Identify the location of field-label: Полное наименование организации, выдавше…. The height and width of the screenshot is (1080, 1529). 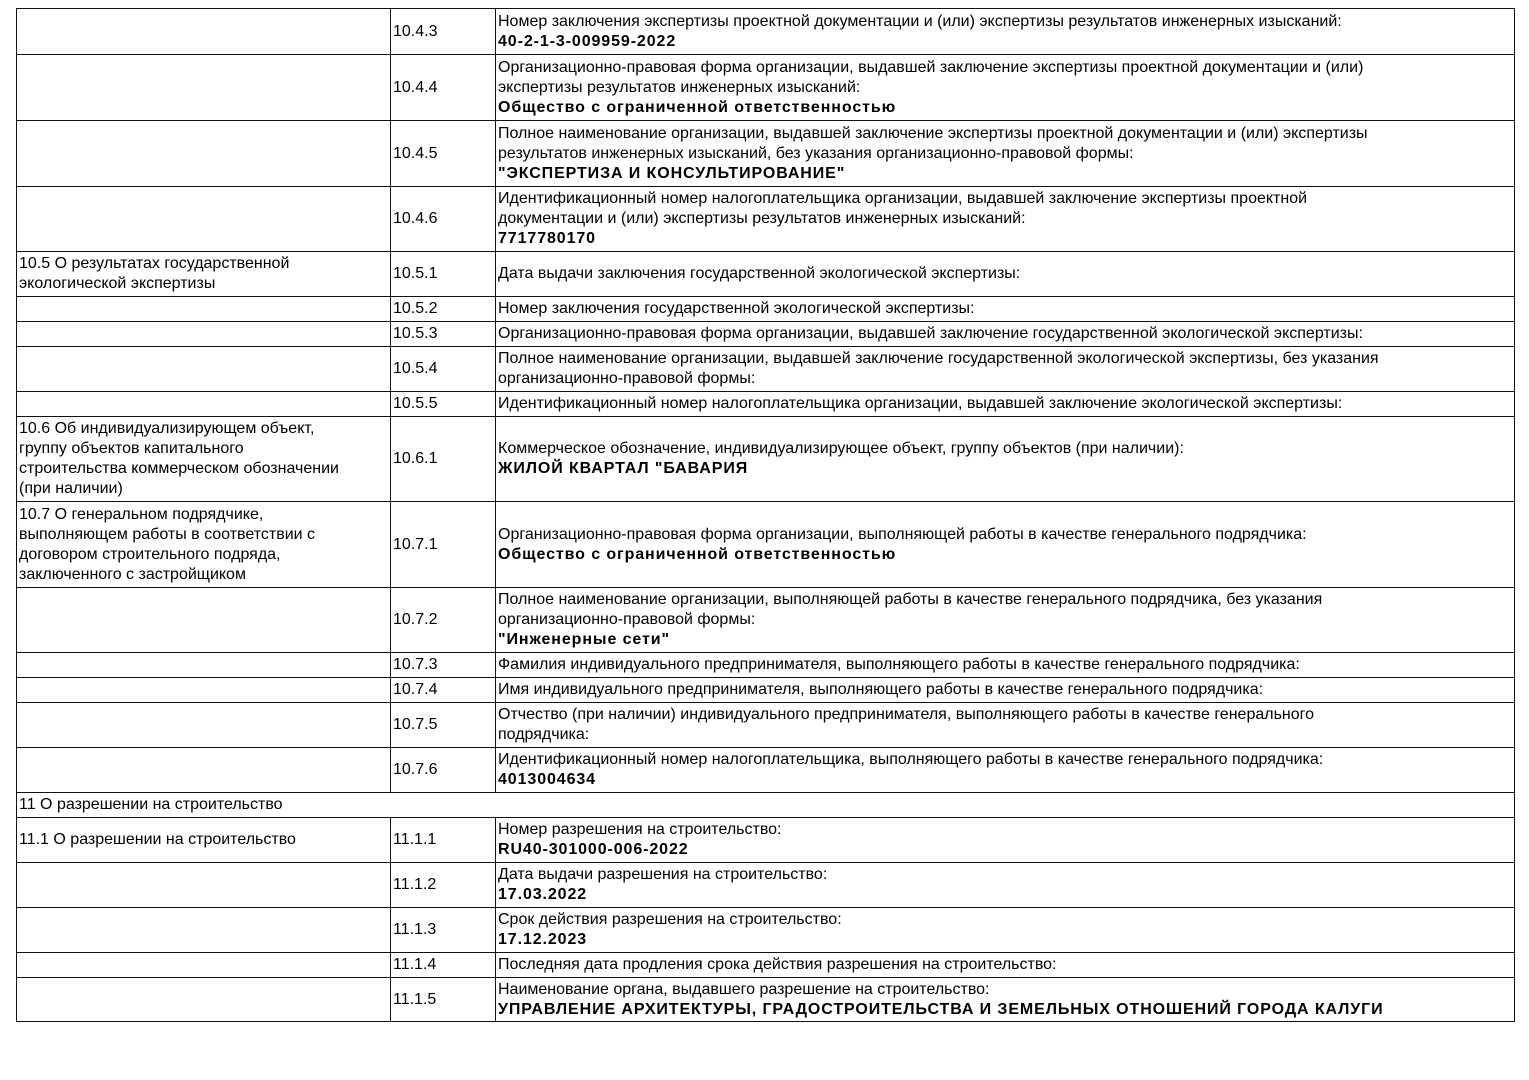
(933, 143).